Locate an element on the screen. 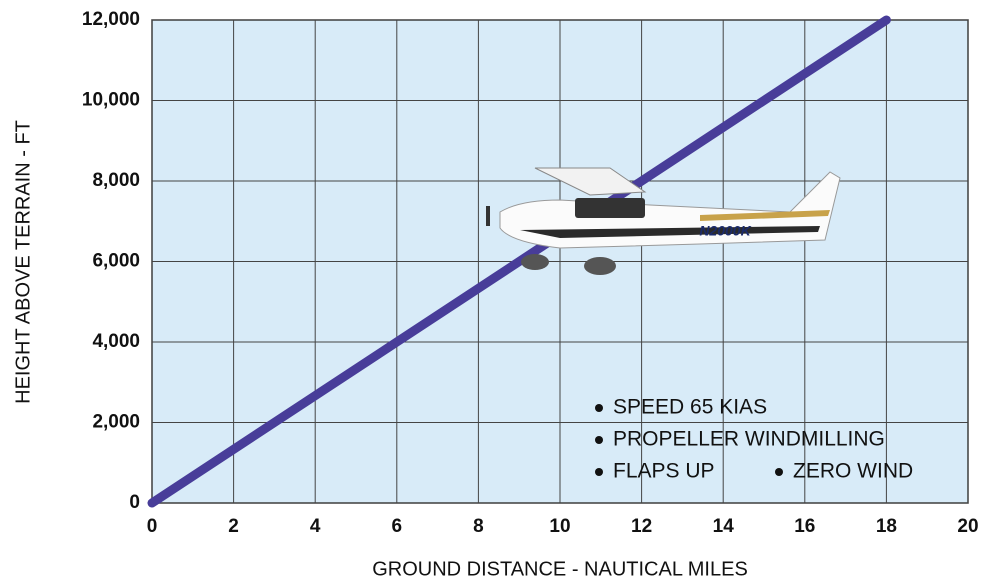 This screenshot has height=583, width=990. x-tick-label: 18 is located at coordinates (886, 526).